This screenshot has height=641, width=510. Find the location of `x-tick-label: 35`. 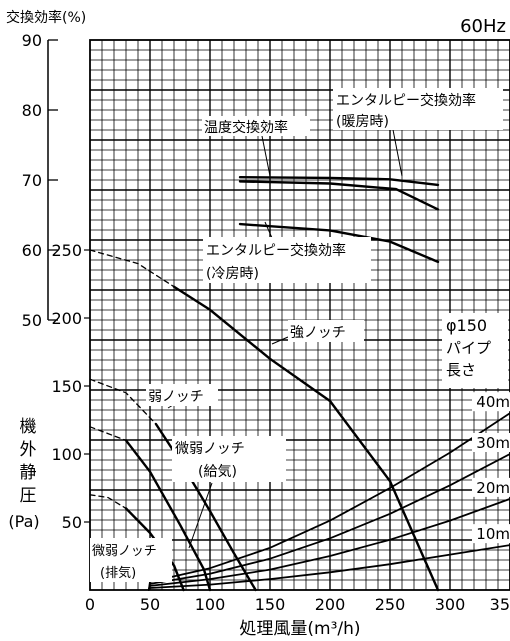

x-tick-label: 35 is located at coordinates (500, 604).